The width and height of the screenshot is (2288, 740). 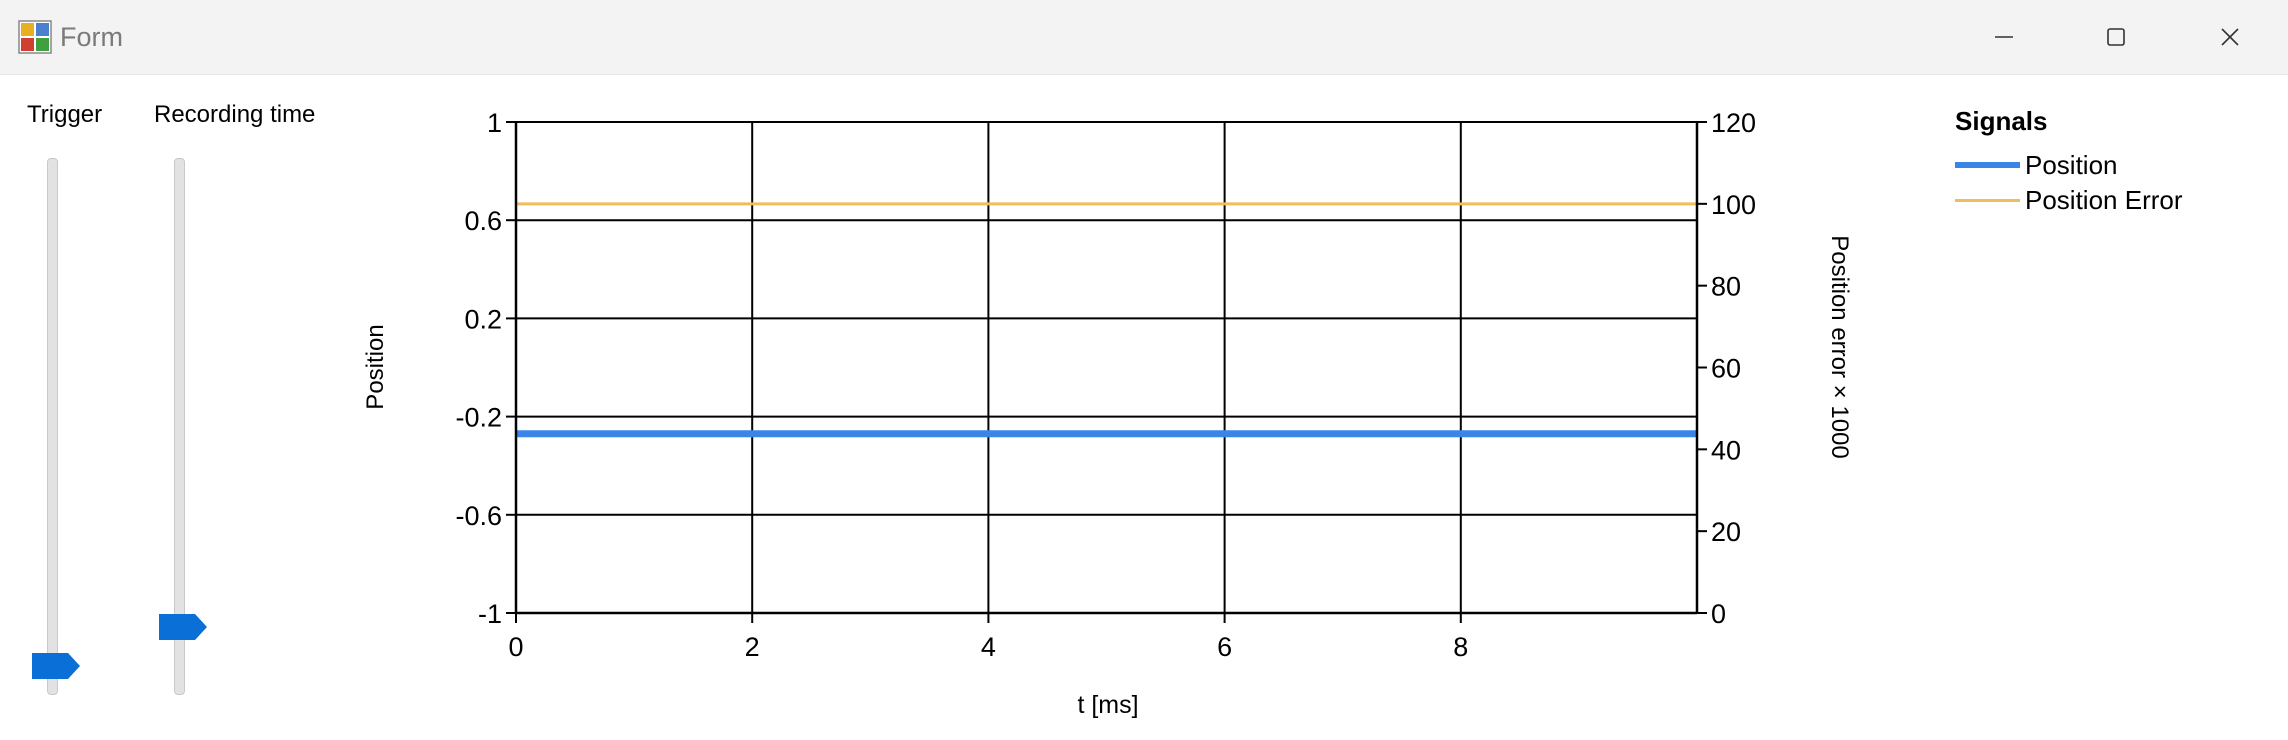 I want to click on close-button, so click(x=2230, y=37).